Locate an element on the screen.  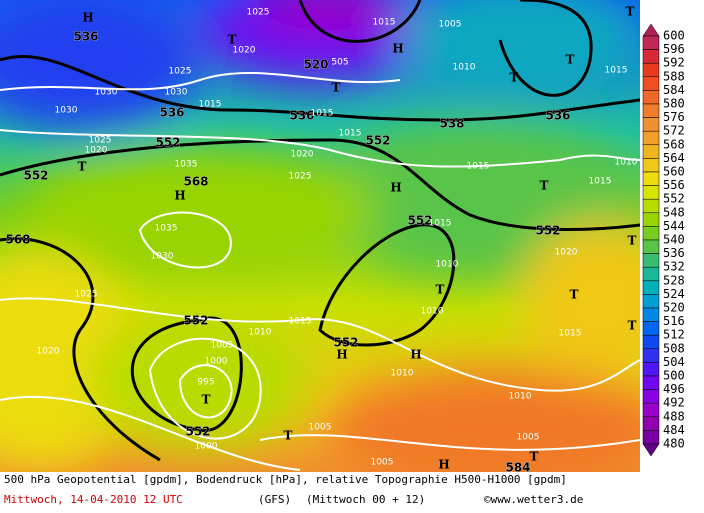
colorbar-label: 532 is located at coordinates (674, 267).